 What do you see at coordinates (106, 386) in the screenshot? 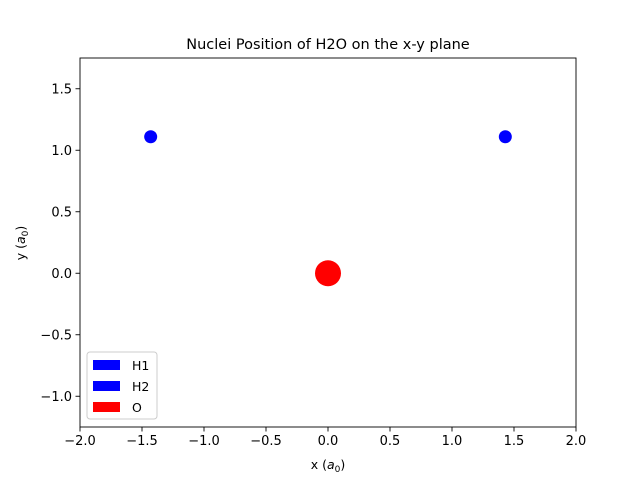
I see `legend-swatch-h2` at bounding box center [106, 386].